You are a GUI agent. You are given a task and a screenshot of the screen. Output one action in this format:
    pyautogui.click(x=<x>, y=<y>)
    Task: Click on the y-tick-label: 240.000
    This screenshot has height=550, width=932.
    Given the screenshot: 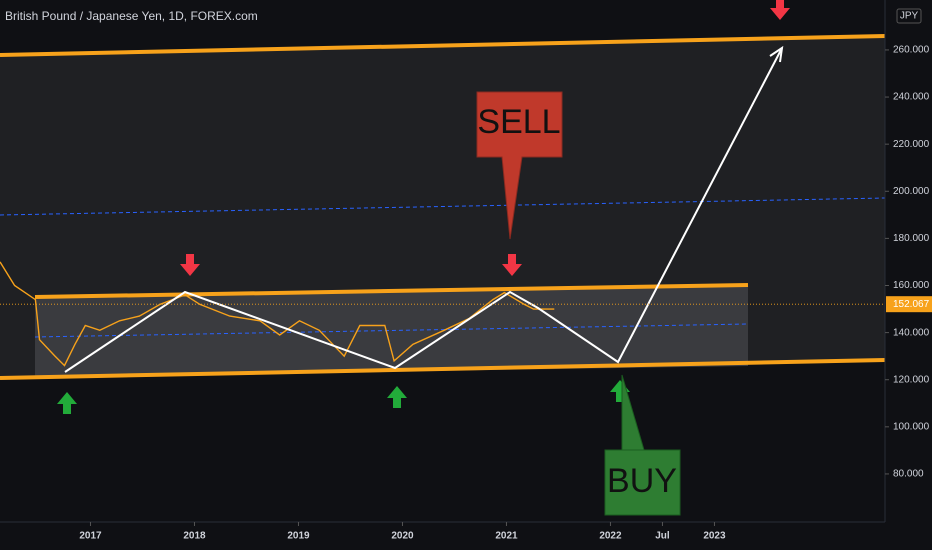 What is the action you would take?
    pyautogui.click(x=911, y=97)
    